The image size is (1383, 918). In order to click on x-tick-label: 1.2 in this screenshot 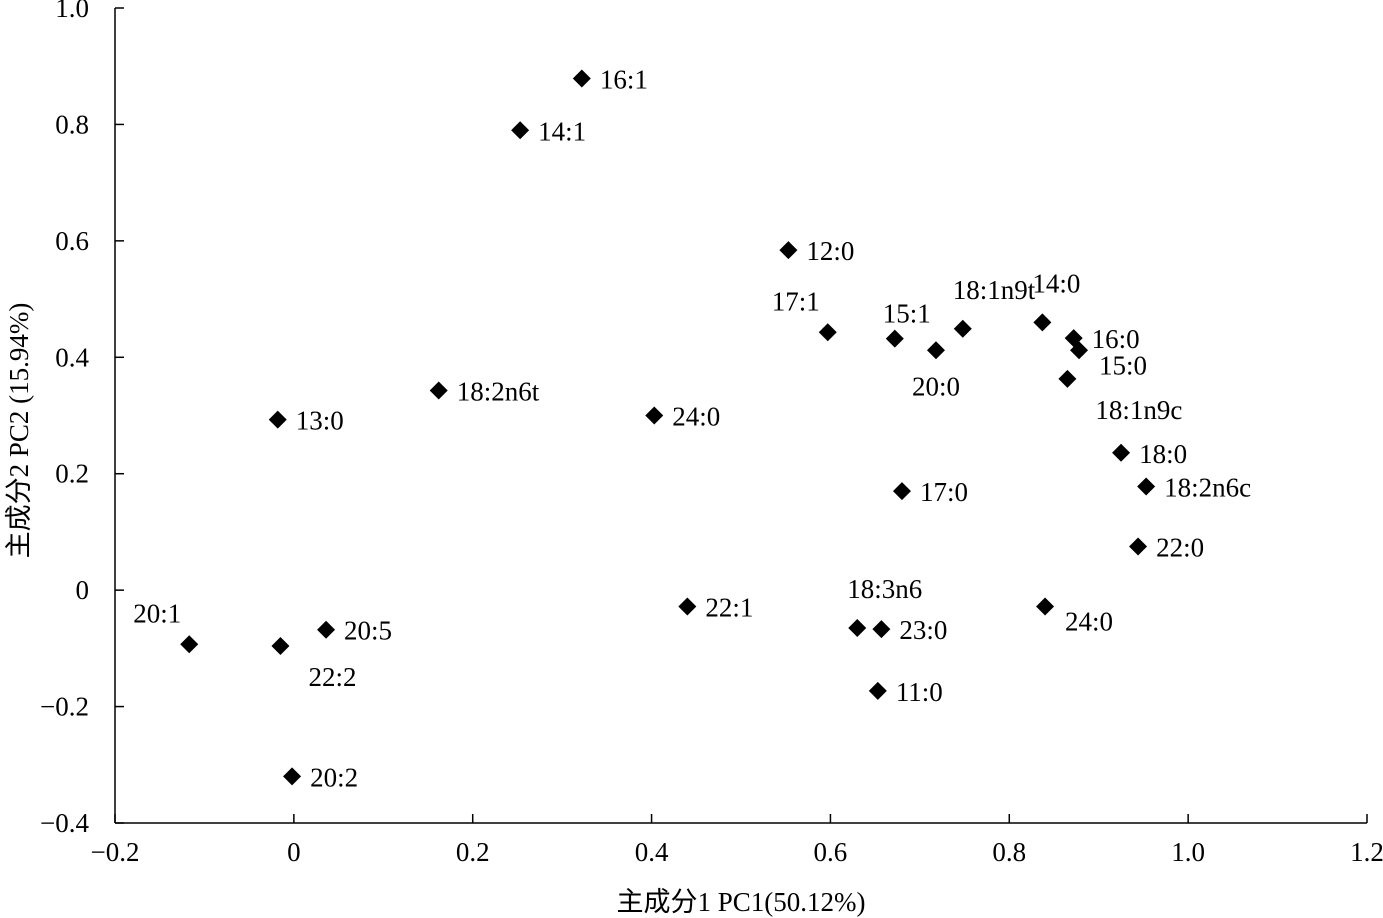, I will do `click(1366, 852)`.